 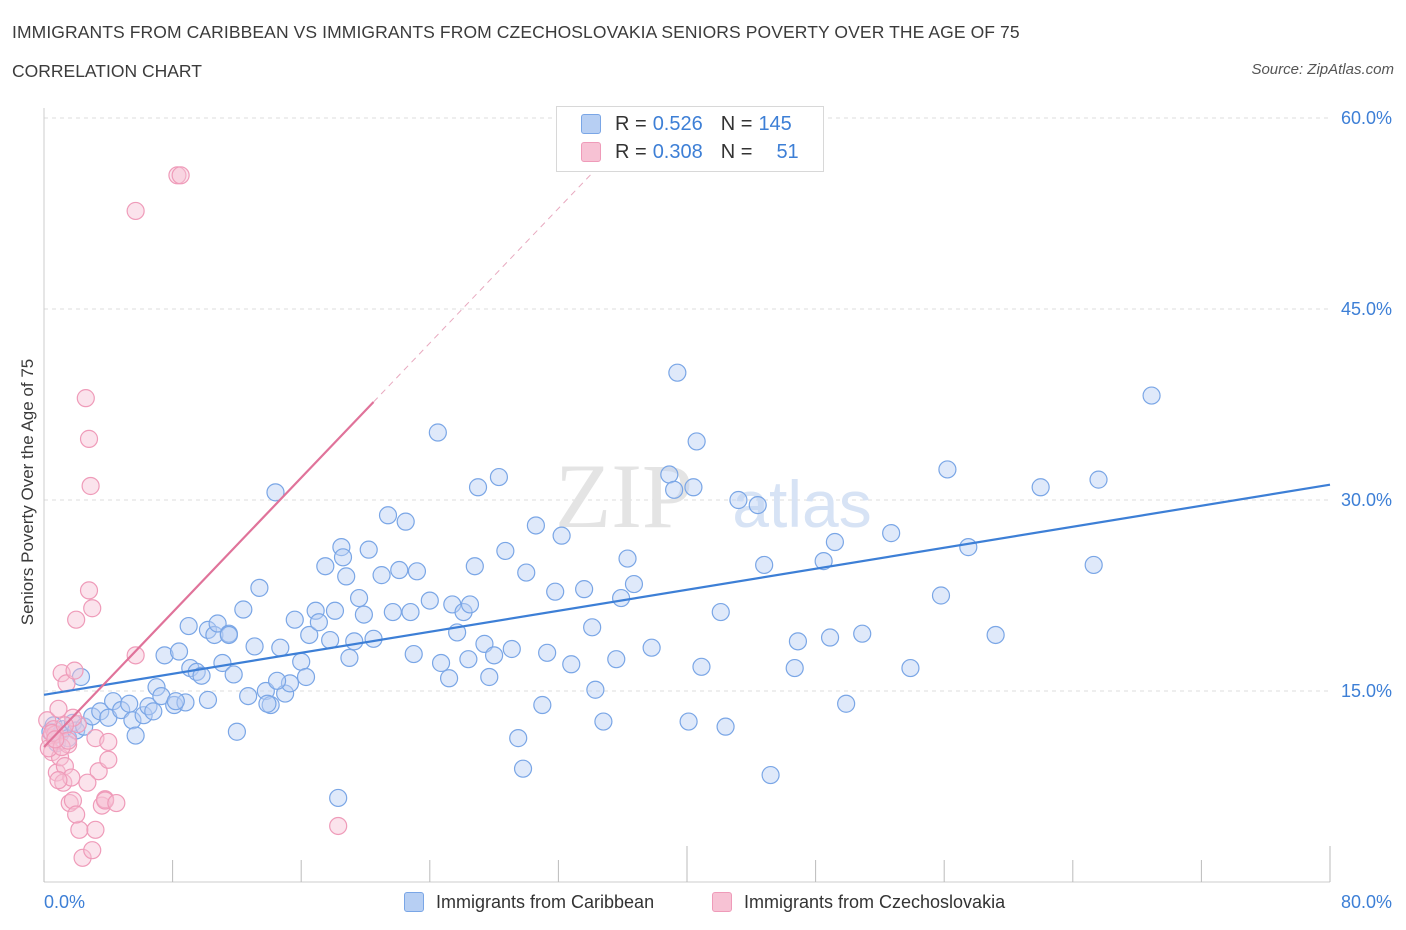 What do you see at coordinates (64, 902) in the screenshot?
I see `x-tick-label: 0.0%` at bounding box center [64, 902].